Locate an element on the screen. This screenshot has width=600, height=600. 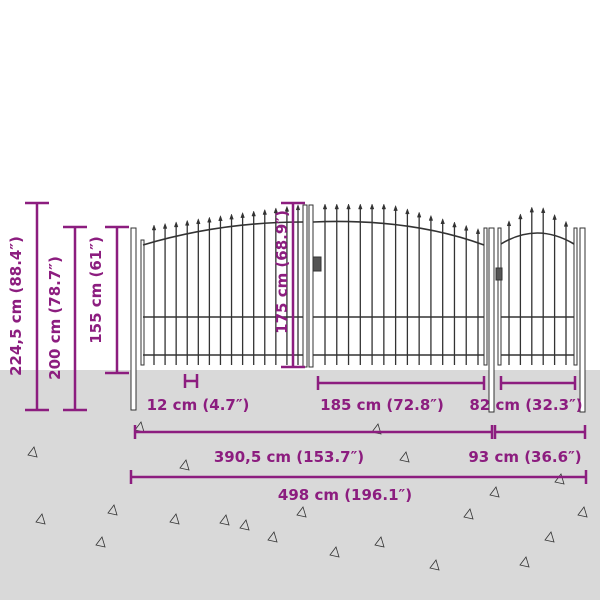
single-gate-width-label: 93 cm (36.6″) is located at coordinates (524, 457).